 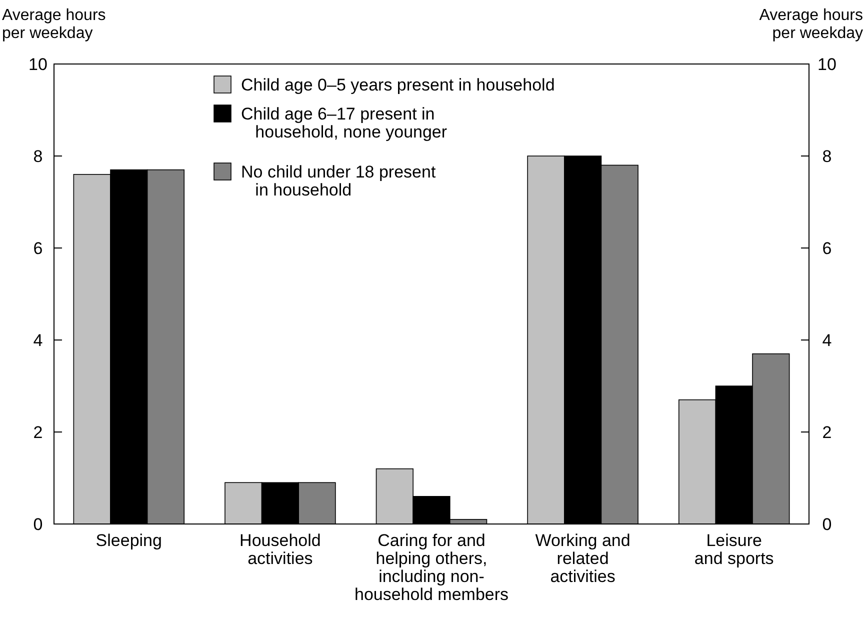 What do you see at coordinates (827, 340) in the screenshot?
I see `y2-tick-label: 4` at bounding box center [827, 340].